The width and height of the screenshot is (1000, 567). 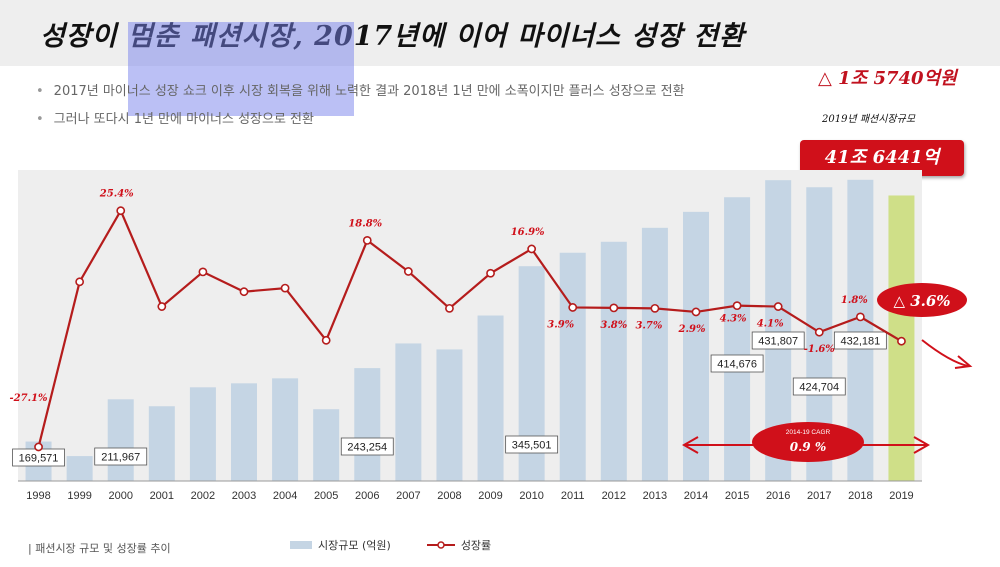 What do you see at coordinates (120, 496) in the screenshot?
I see `x-tick-label: 2000` at bounding box center [120, 496].